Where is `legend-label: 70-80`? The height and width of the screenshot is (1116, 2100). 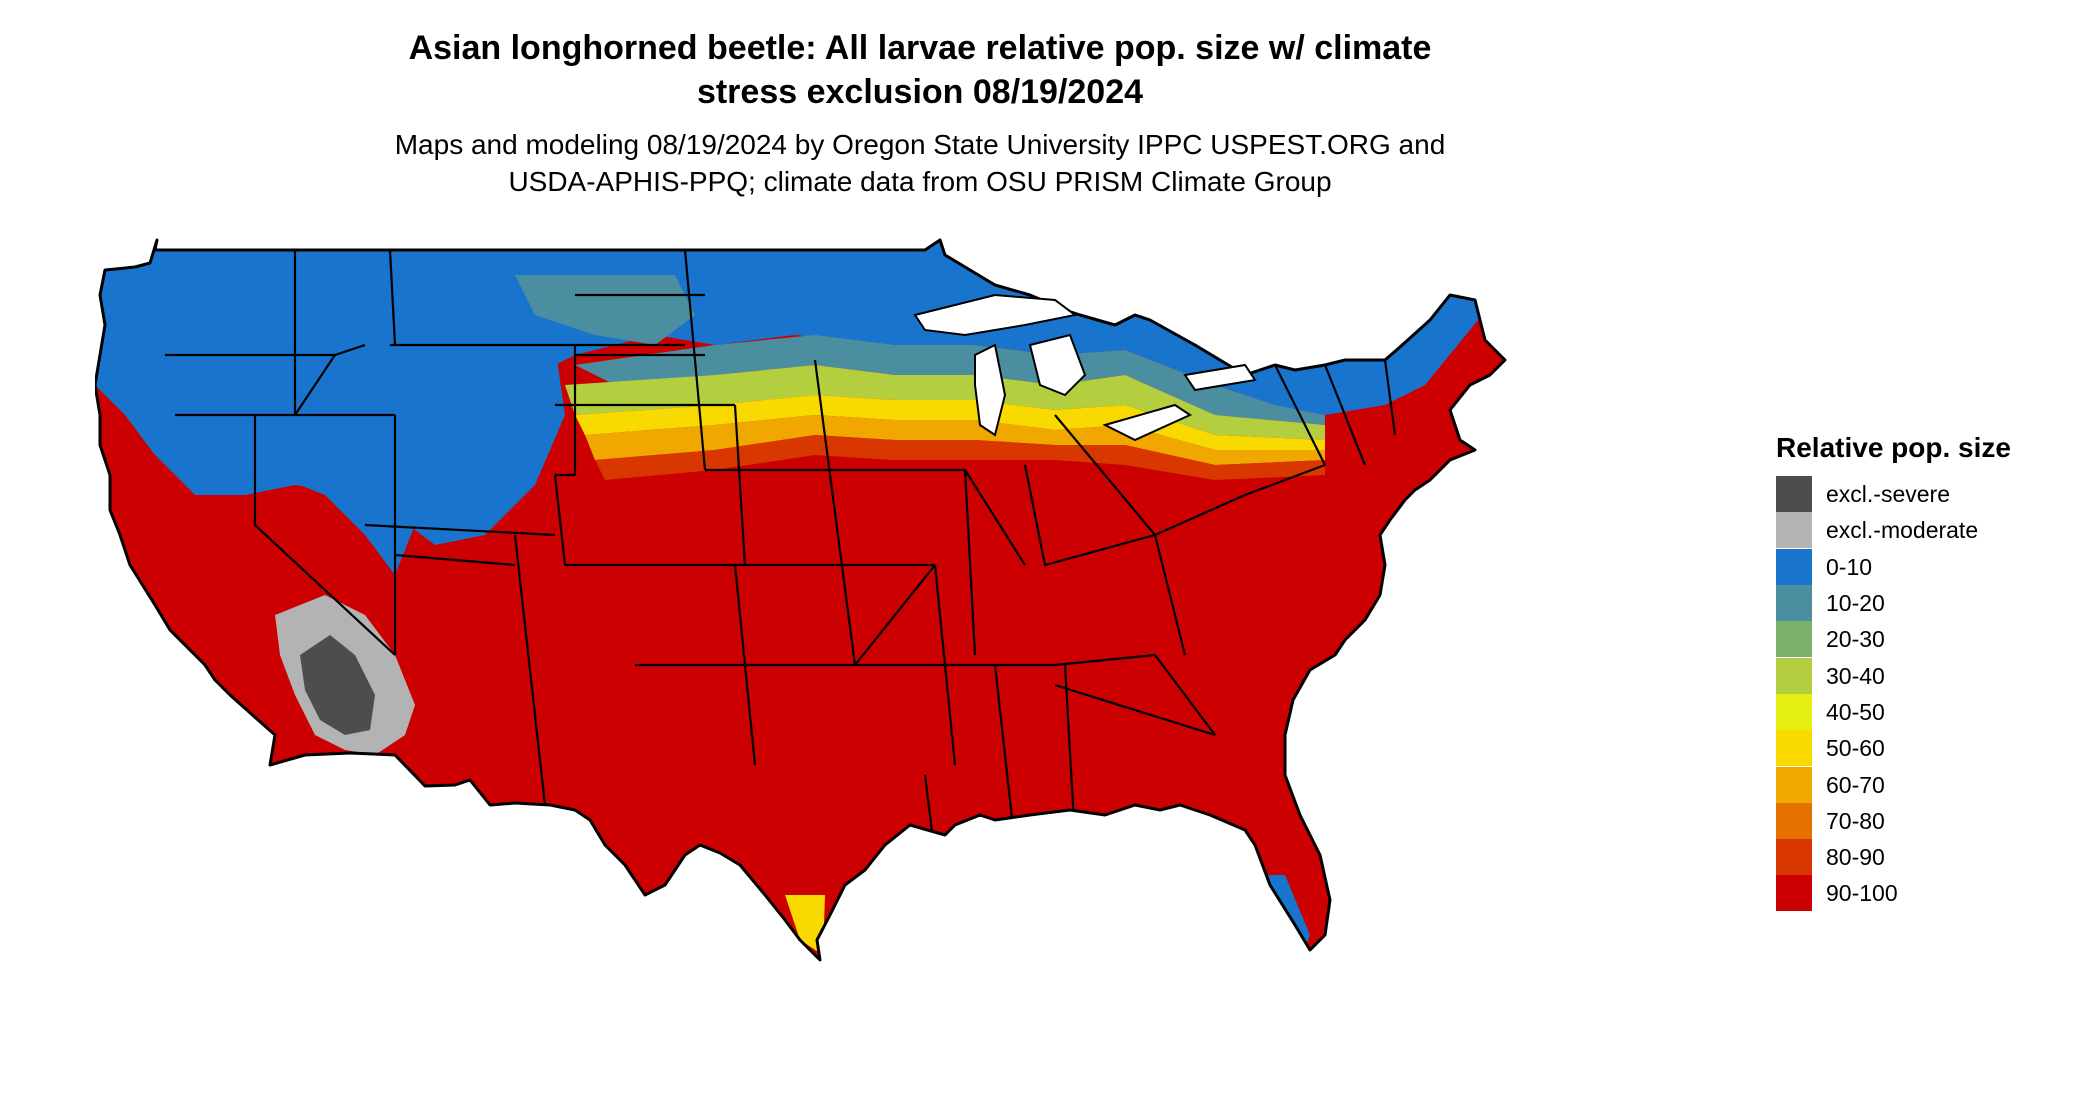
legend-label: 70-80 is located at coordinates (1855, 820).